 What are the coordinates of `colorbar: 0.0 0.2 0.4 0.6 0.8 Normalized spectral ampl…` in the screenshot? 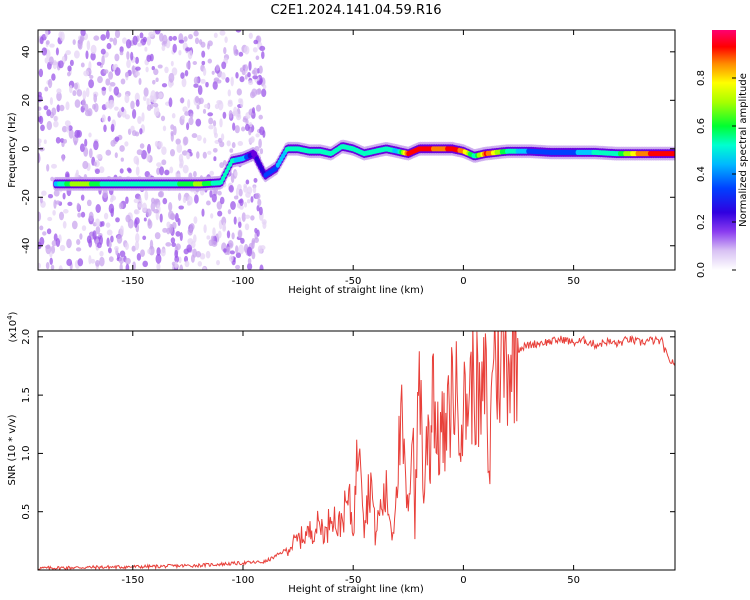 It's located at (722, 154).